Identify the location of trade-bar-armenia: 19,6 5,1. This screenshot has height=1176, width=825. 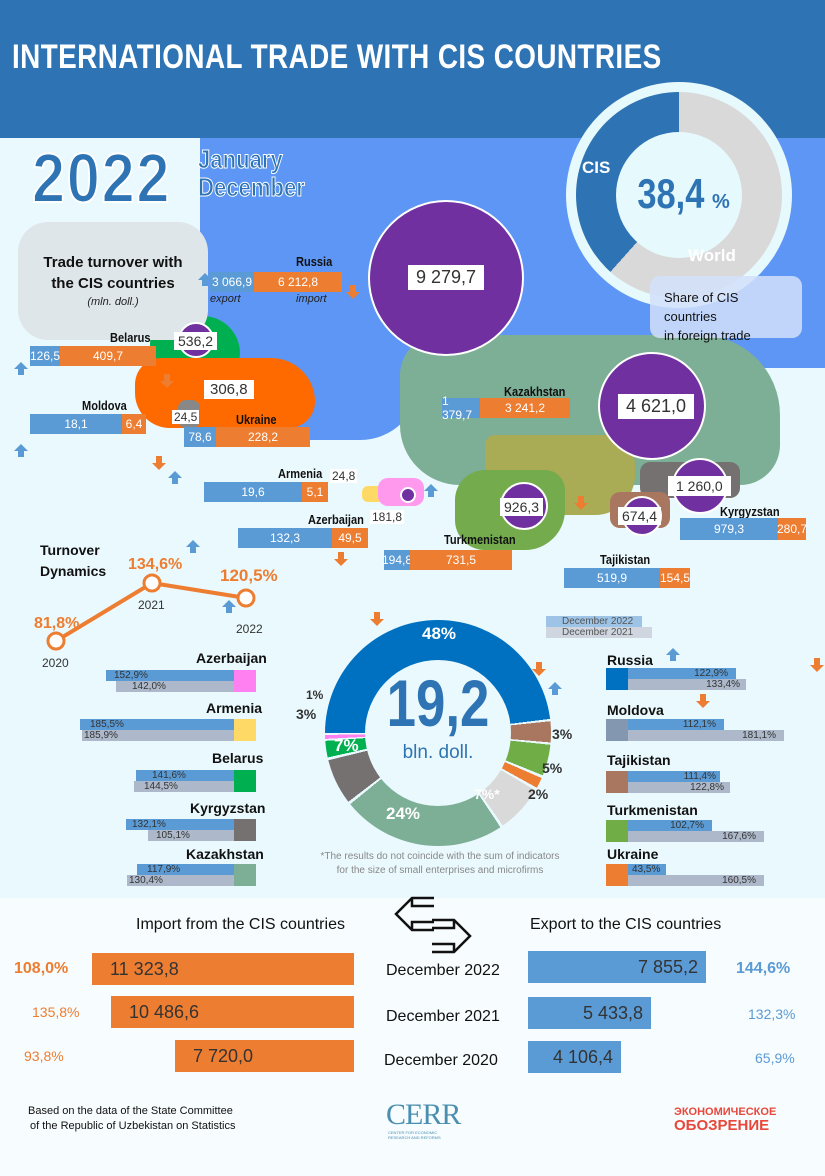
(266, 492).